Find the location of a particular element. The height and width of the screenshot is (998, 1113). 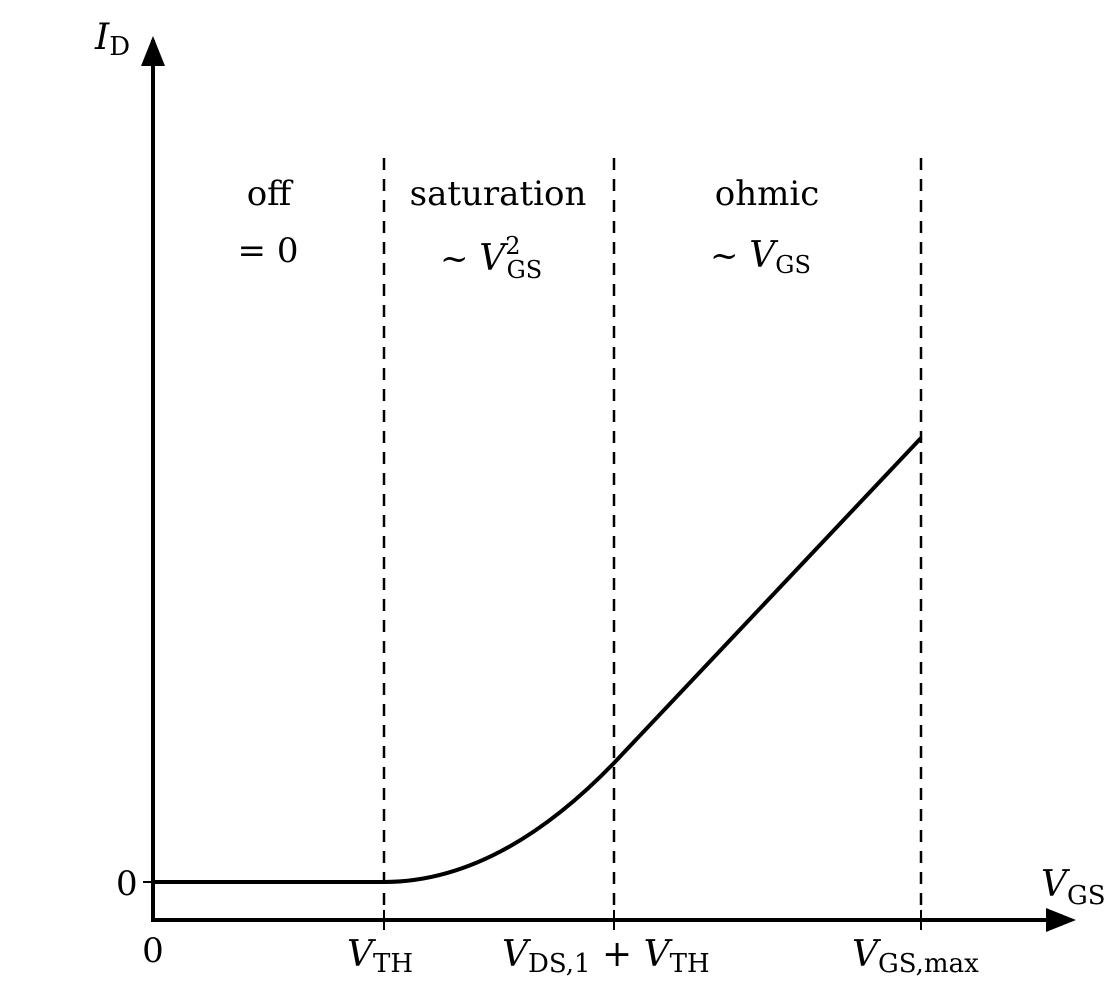

region-off-name: off is located at coordinates (270, 194).